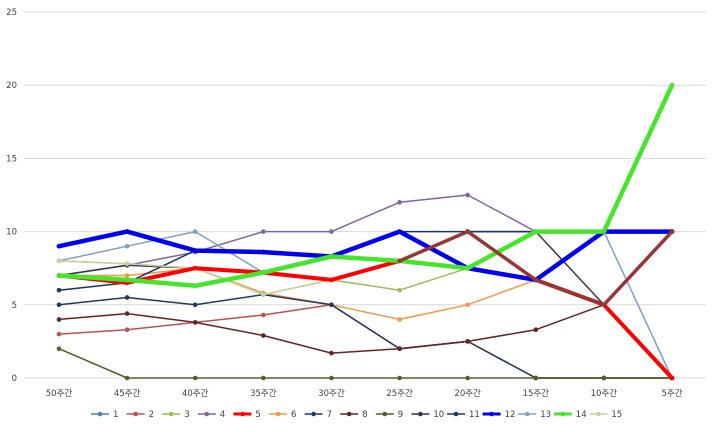  Describe the element at coordinates (467, 393) in the screenshot. I see `x-tick-label: 20주간` at that location.